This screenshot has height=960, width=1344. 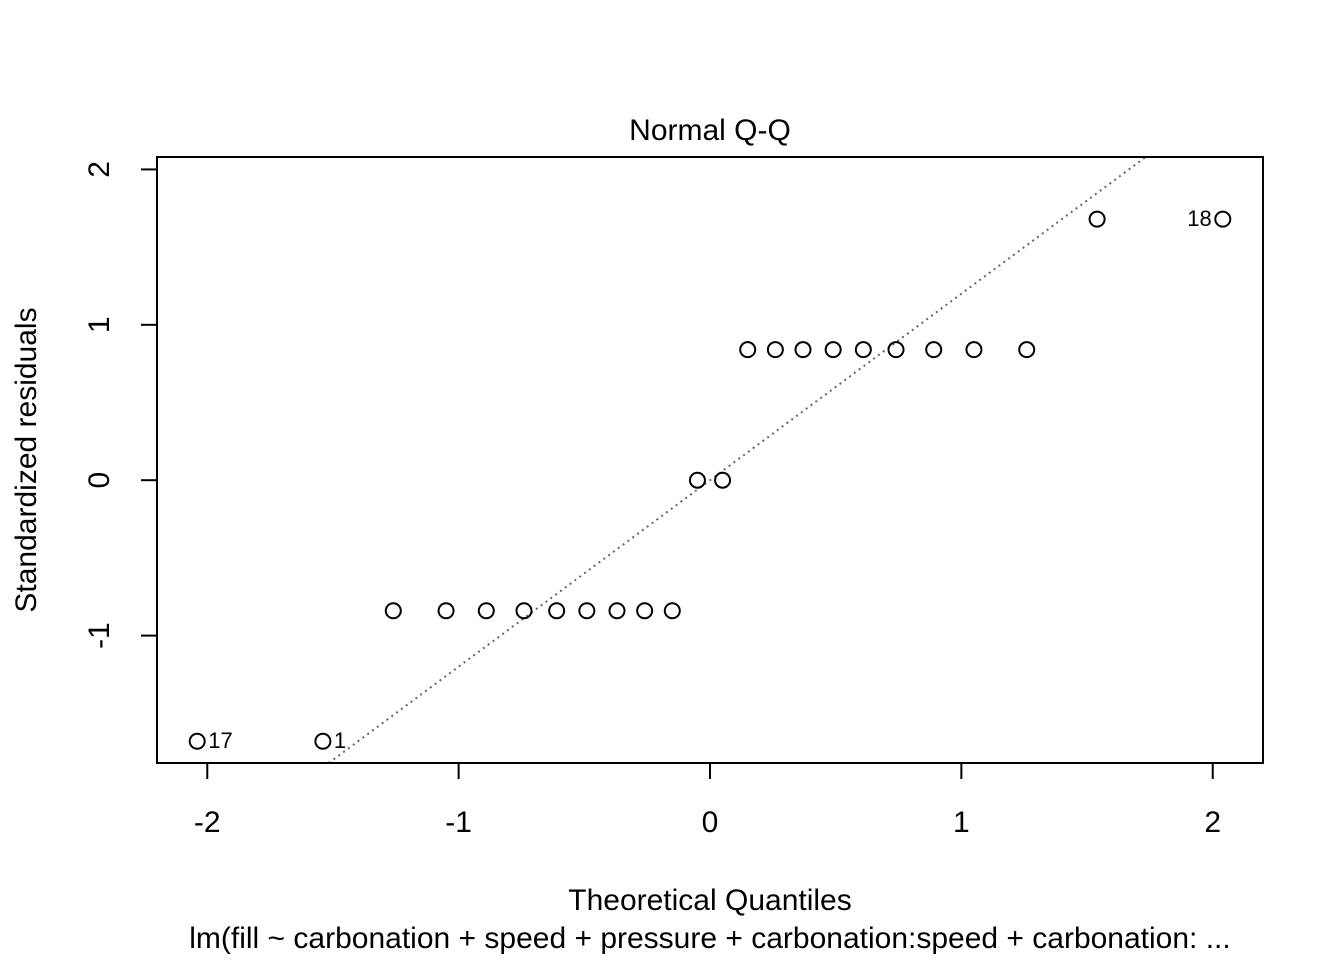 What do you see at coordinates (340, 740) in the screenshot?
I see `point-label: 1` at bounding box center [340, 740].